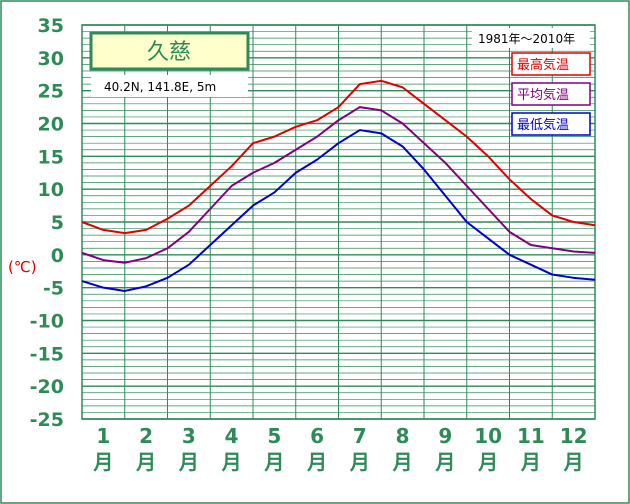  What do you see at coordinates (57, 223) in the screenshot?
I see `y-tick-label: 5` at bounding box center [57, 223].